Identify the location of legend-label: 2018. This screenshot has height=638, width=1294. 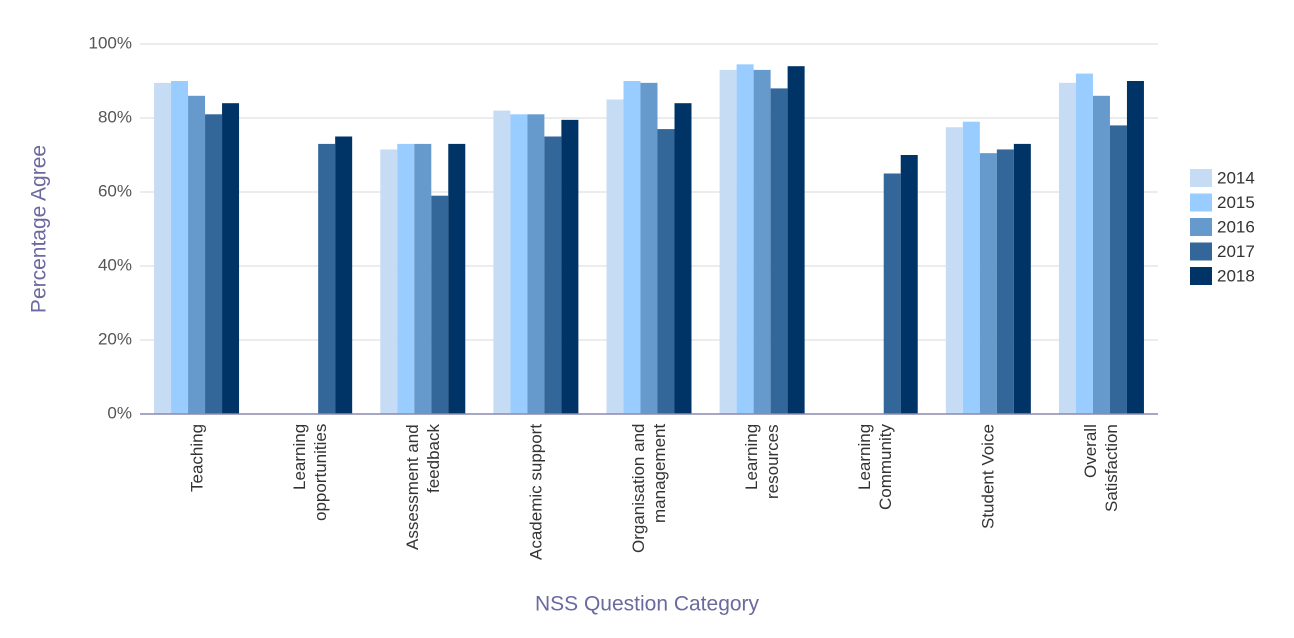
(1236, 275).